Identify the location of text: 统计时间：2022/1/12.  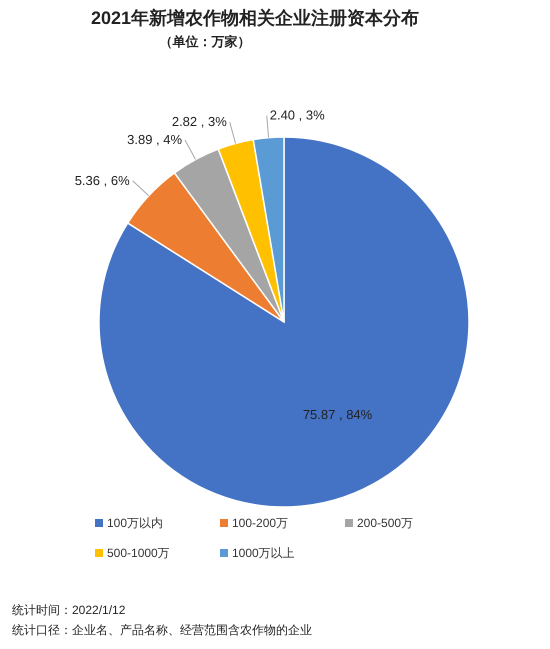
(69, 610).